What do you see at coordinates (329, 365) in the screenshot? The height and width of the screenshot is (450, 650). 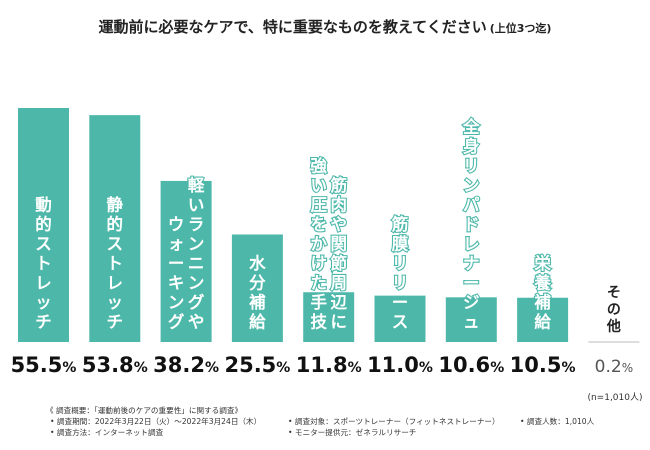 I see `value-label: 11.8%` at bounding box center [329, 365].